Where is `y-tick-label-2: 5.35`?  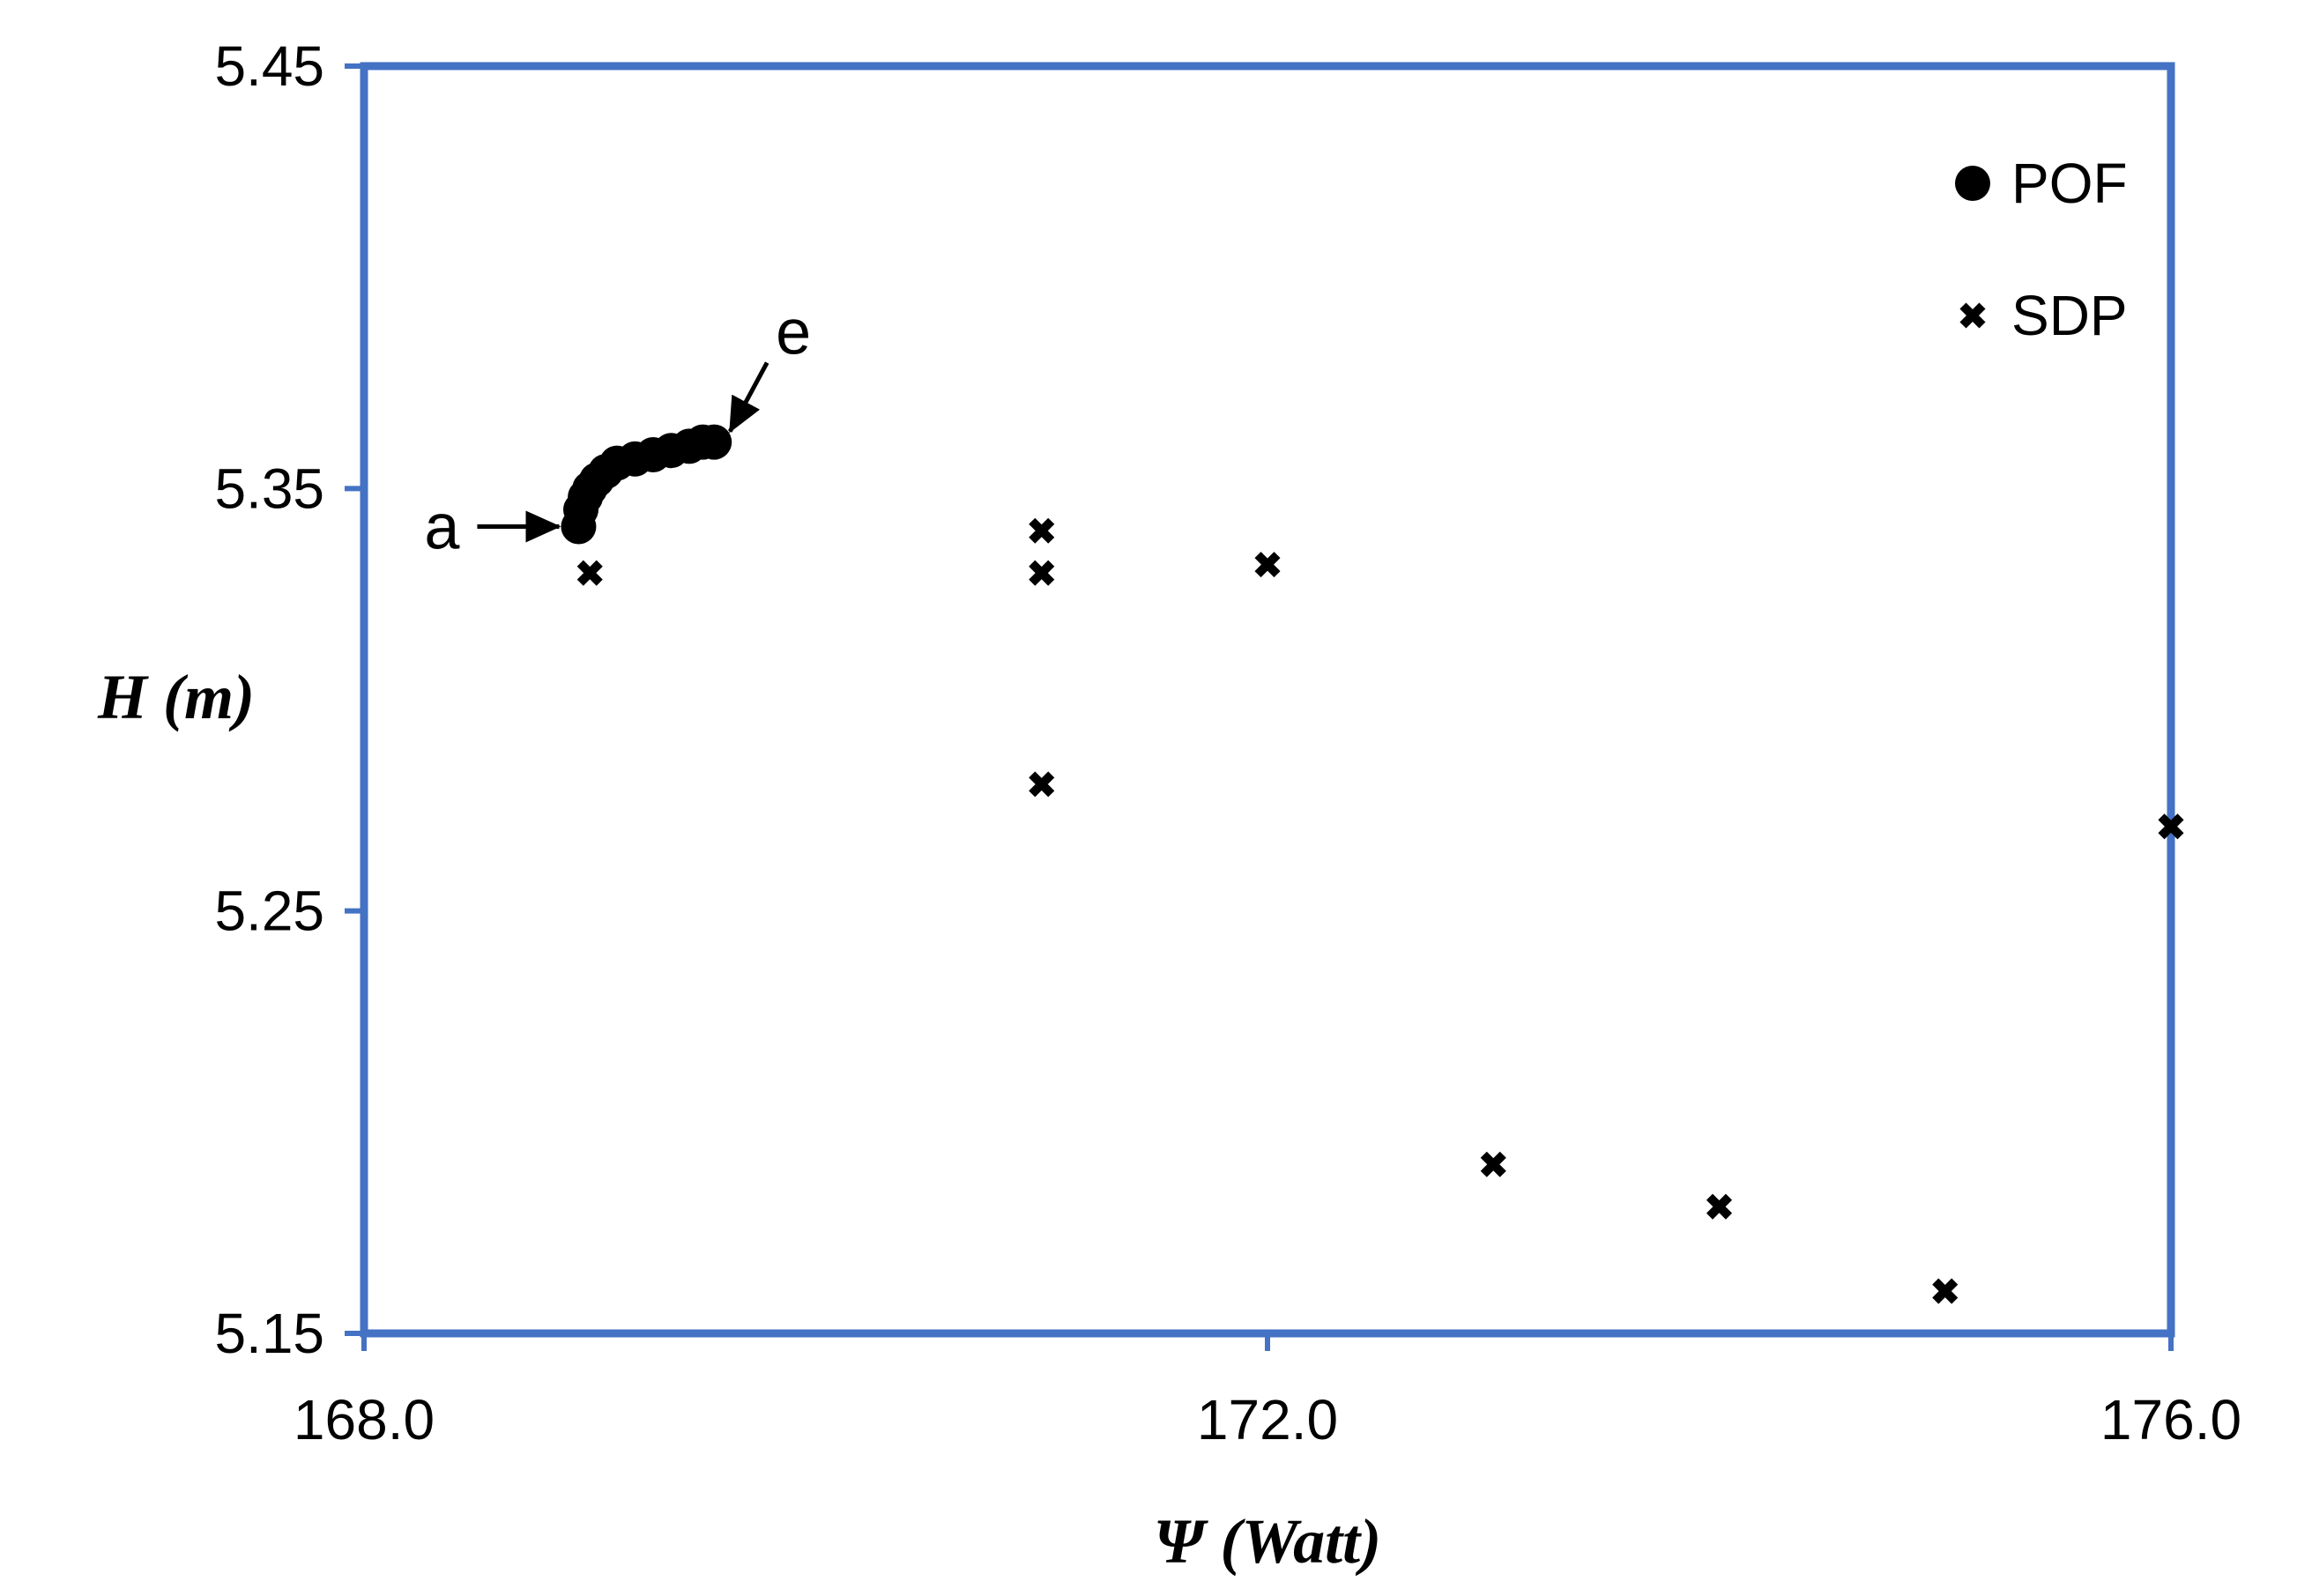 y-tick-label-2: 5.35 is located at coordinates (269, 488).